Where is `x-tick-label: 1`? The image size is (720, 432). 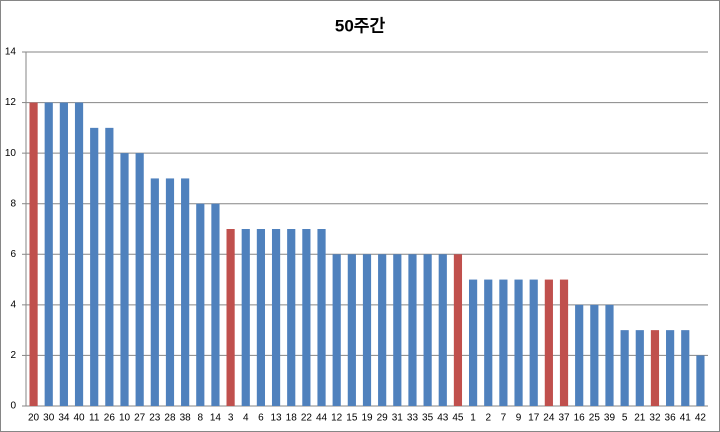 x-tick-label: 1 is located at coordinates (473, 418).